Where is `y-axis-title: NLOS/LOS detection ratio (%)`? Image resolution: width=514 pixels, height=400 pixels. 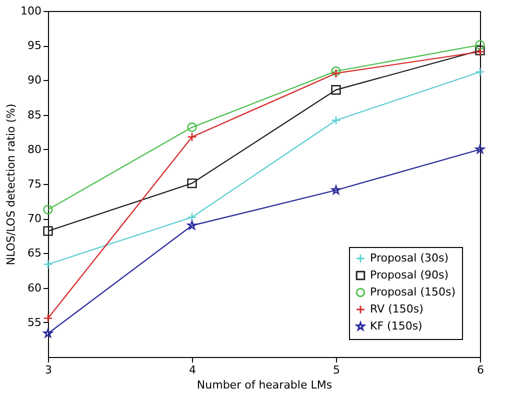 y-axis-title: NLOS/LOS detection ratio (%) is located at coordinates (11, 185).